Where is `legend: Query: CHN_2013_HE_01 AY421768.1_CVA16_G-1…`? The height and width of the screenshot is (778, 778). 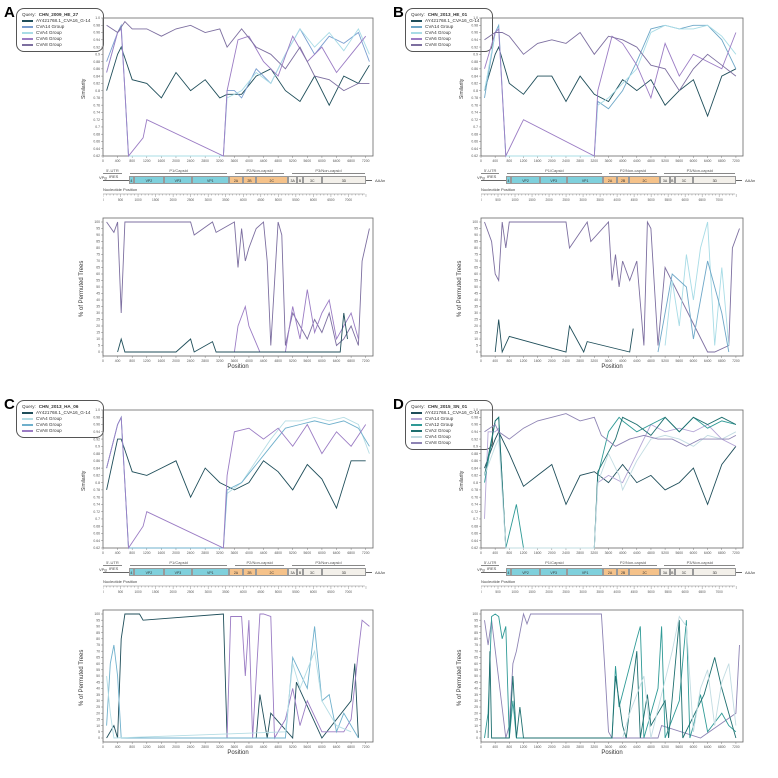 legend: Query: CHN_2013_HE_01 AY421768.1_CVA16_G-1… is located at coordinates (449, 30).